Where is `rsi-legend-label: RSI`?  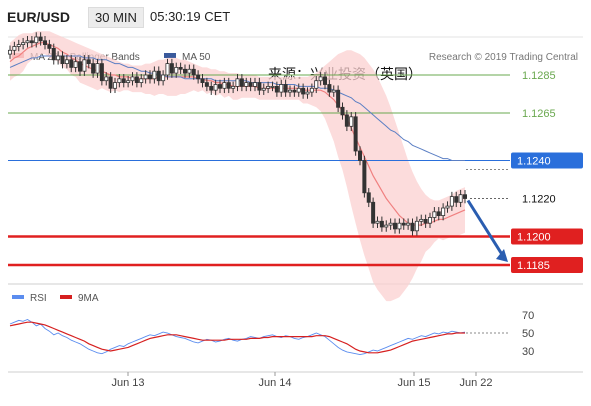 rsi-legend-label: RSI is located at coordinates (38, 298).